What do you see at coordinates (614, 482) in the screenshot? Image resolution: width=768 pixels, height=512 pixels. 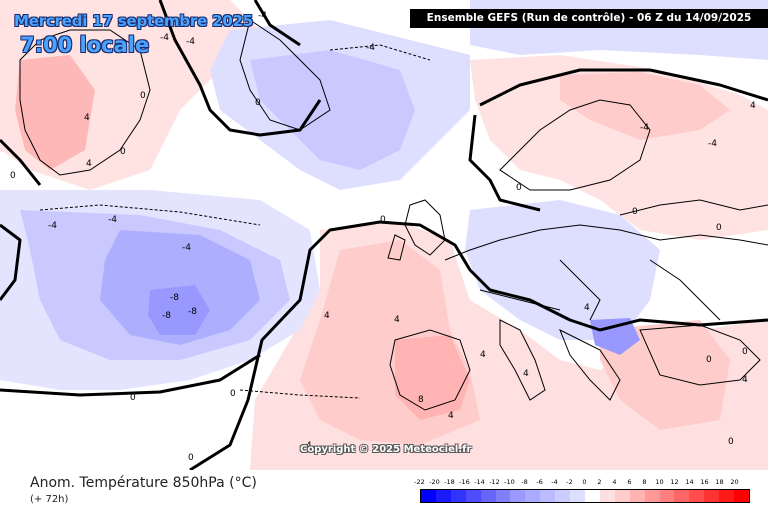 I see `legend-label: 4` at bounding box center [614, 482].